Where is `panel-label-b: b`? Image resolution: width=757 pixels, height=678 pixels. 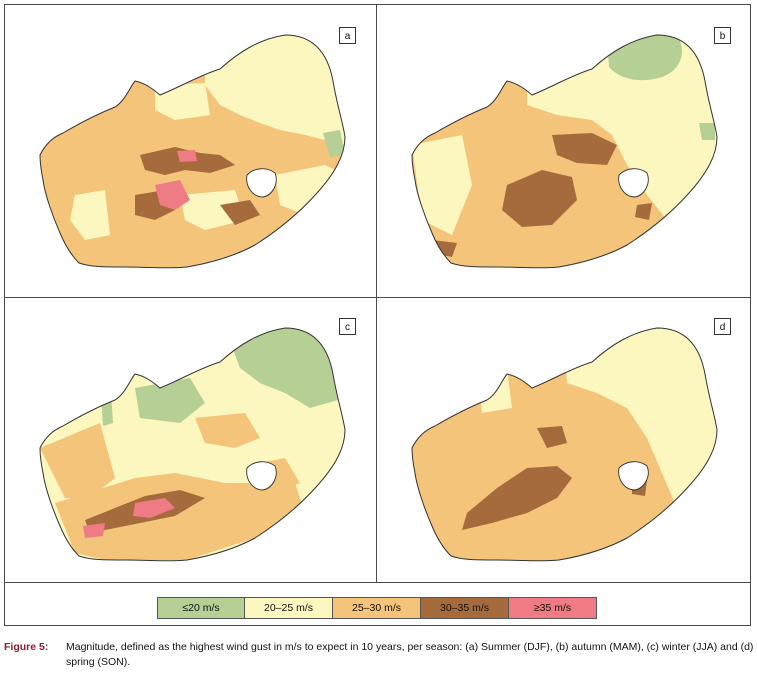 panel-label-b: b is located at coordinates (722, 35).